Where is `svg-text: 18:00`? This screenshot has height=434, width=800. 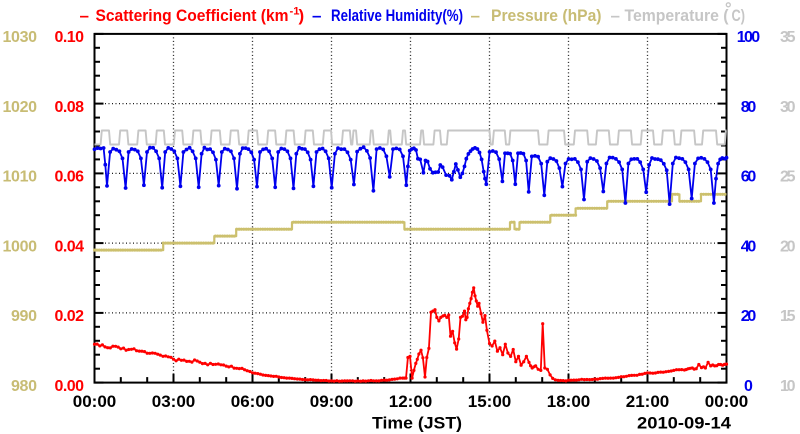
svg-text: 18:00 is located at coordinates (568, 401).